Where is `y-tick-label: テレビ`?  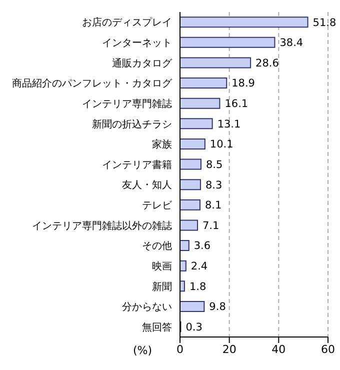 y-tick-label: テレビ is located at coordinates (157, 206).